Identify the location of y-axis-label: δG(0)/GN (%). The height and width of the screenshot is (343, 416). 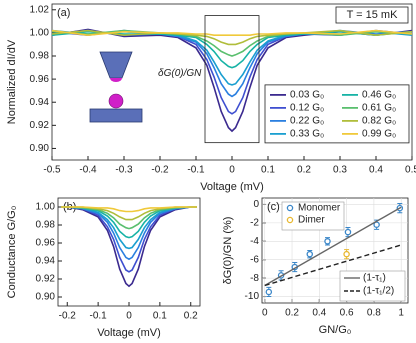
(228, 251).